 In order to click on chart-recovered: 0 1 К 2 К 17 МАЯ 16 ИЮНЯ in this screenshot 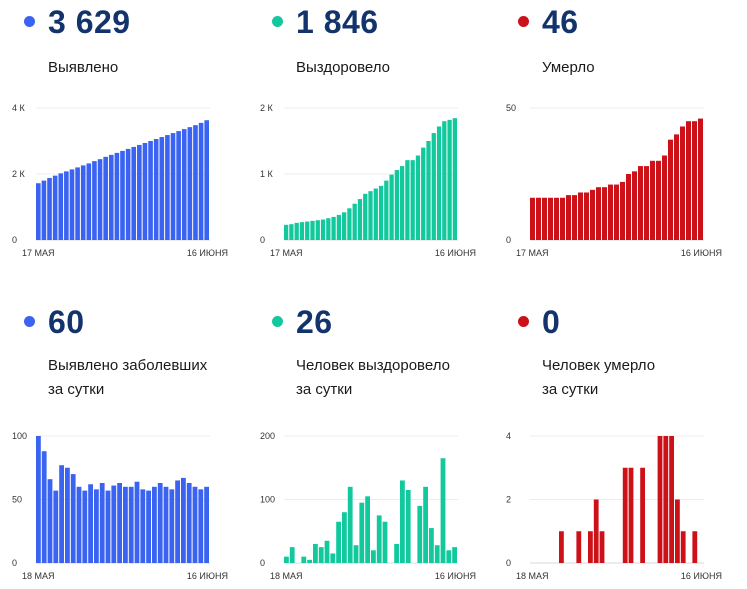, I will do `click(368, 180)`.